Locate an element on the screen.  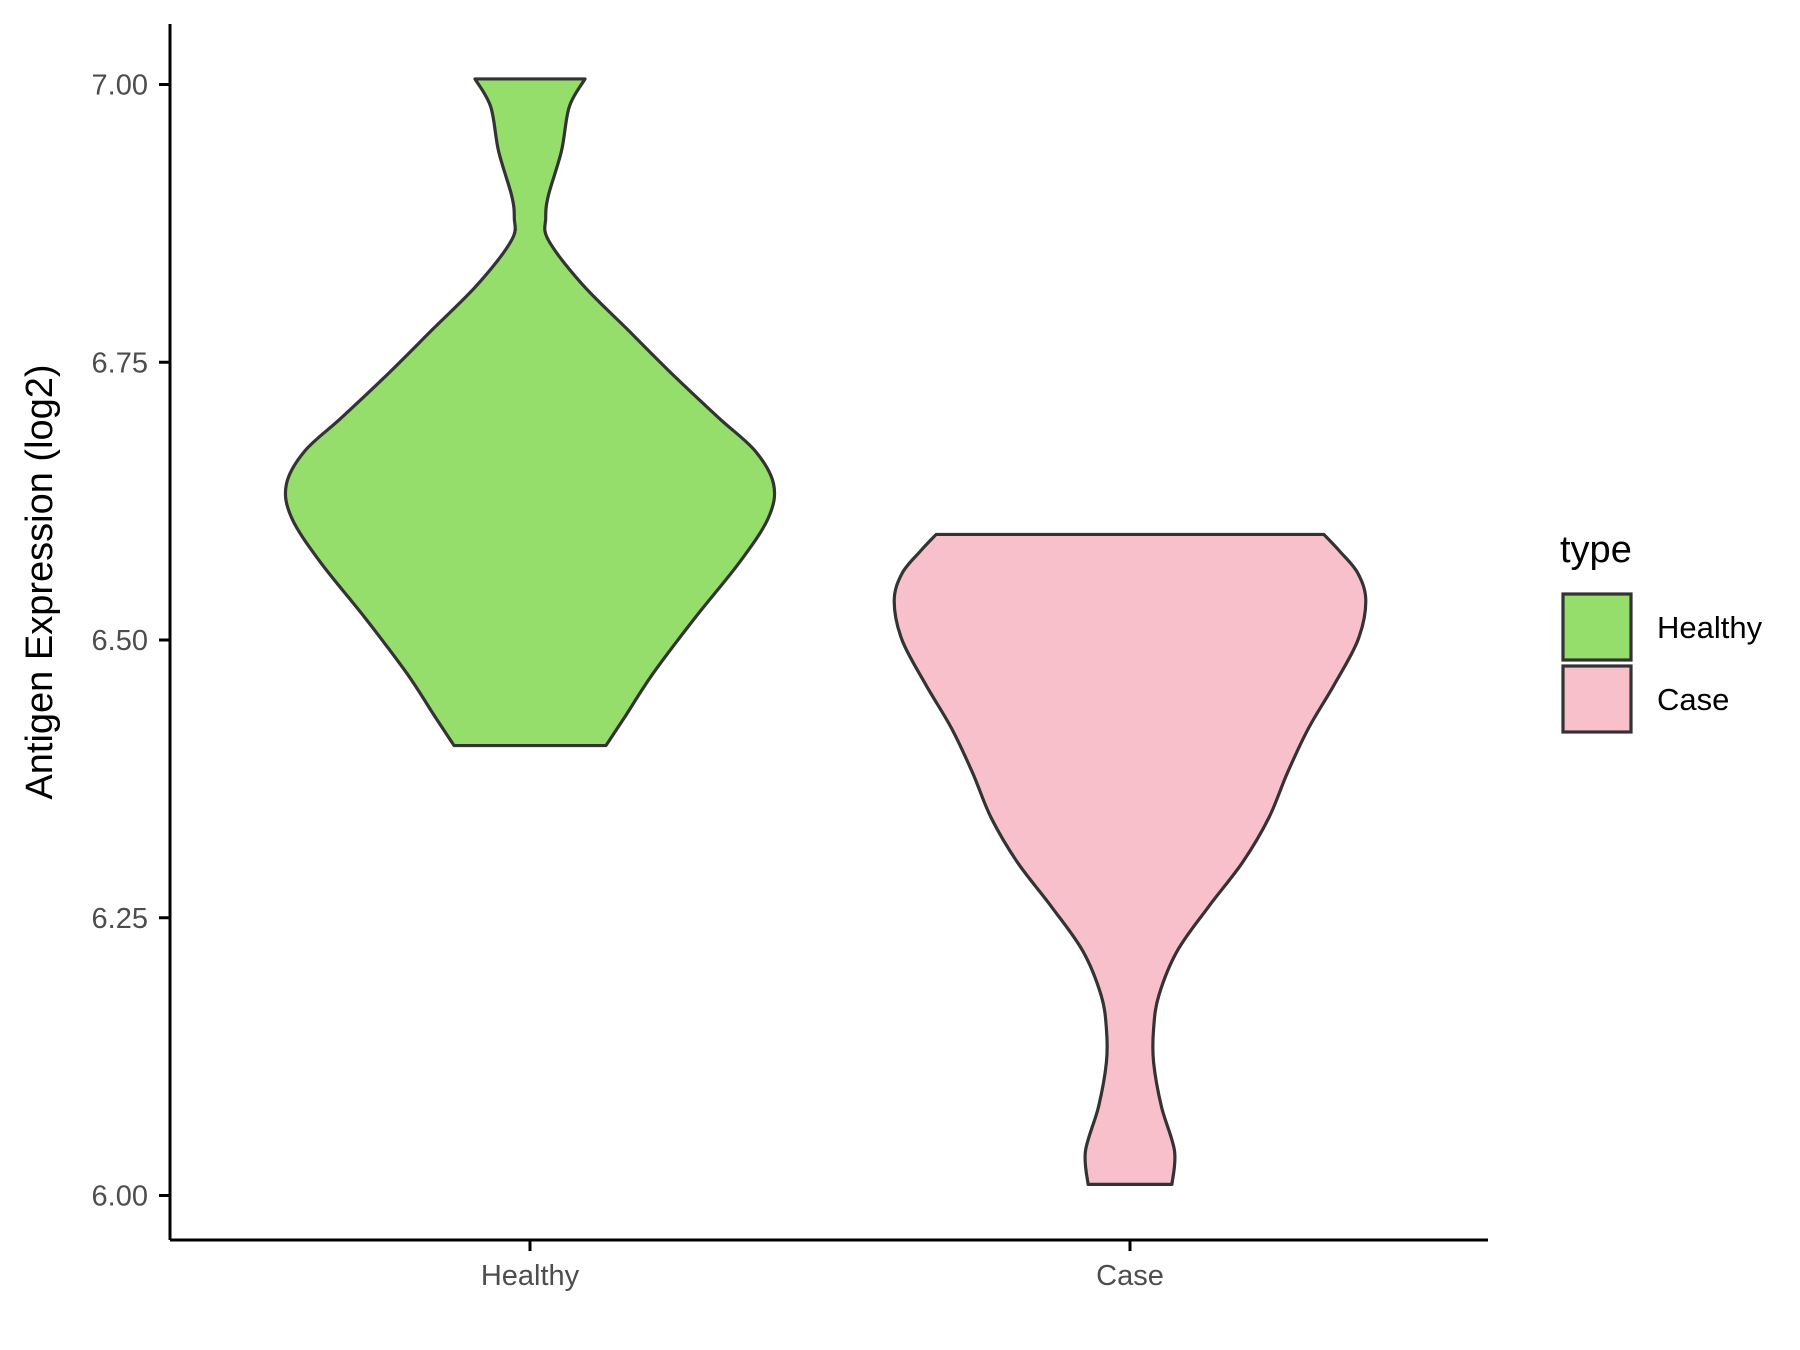
y-tick-label: 6.75 is located at coordinates (120, 363).